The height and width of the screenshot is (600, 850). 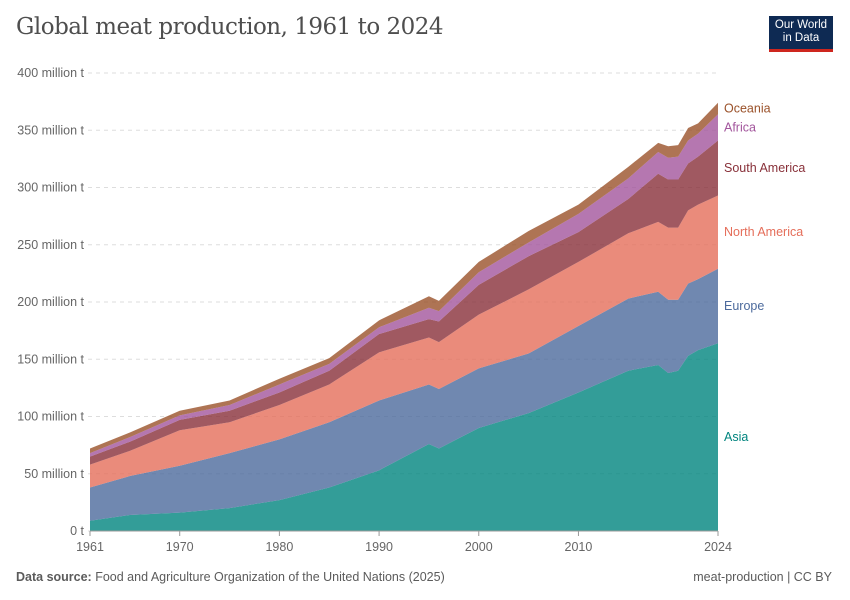 I want to click on y-tick-label: 150 million t, so click(x=50, y=359).